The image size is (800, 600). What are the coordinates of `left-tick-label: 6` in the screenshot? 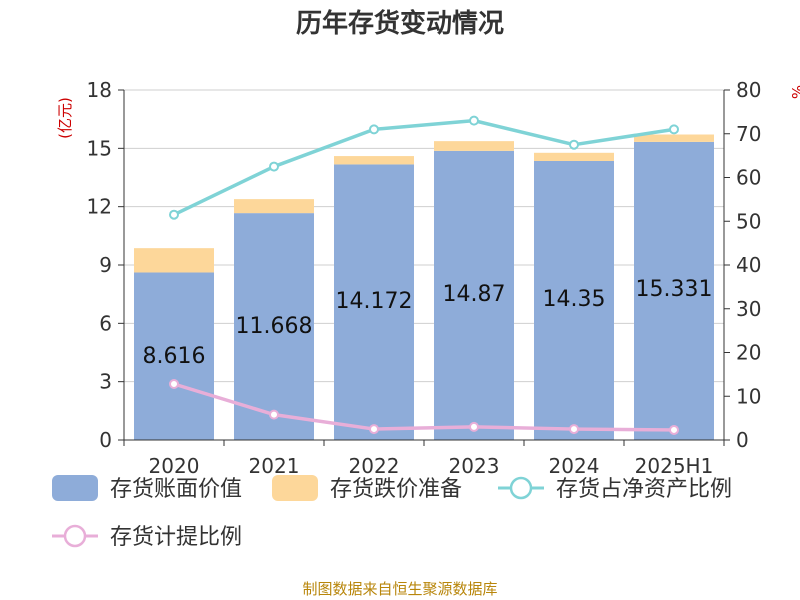 It's located at (105, 323).